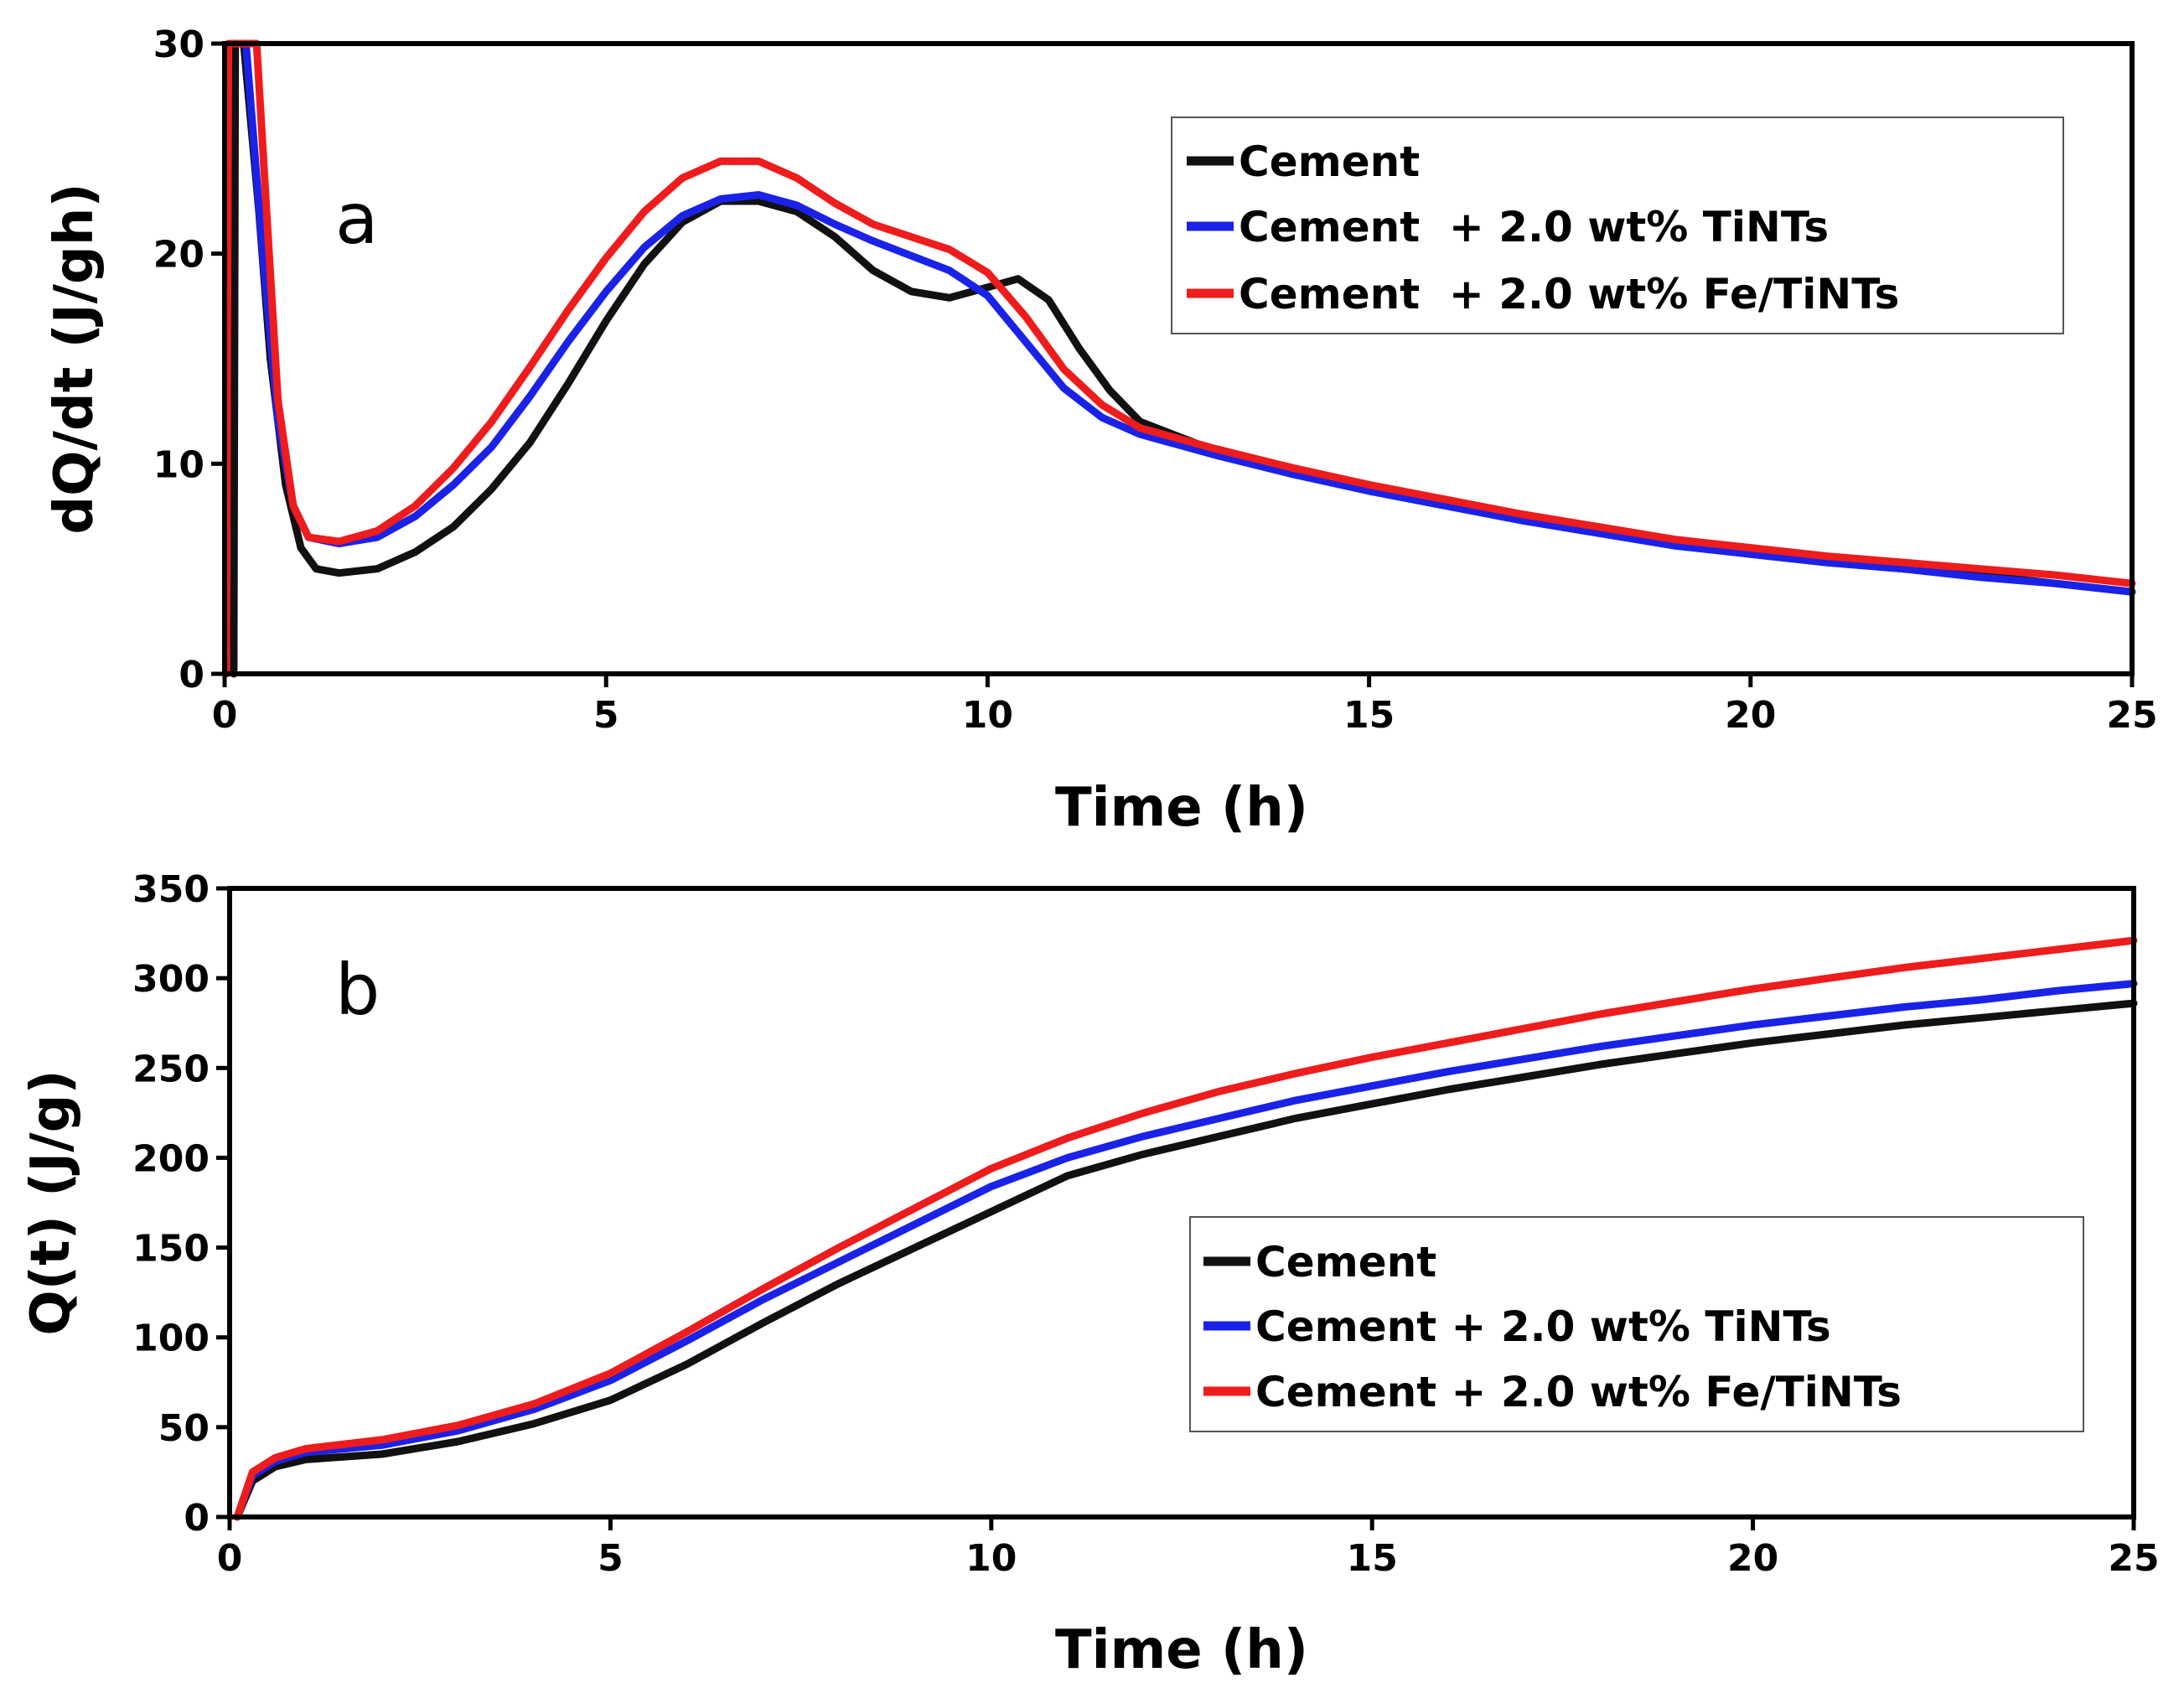 This screenshot has width=2184, height=1698. What do you see at coordinates (356, 219) in the screenshot?
I see `panel-a-label: a` at bounding box center [356, 219].